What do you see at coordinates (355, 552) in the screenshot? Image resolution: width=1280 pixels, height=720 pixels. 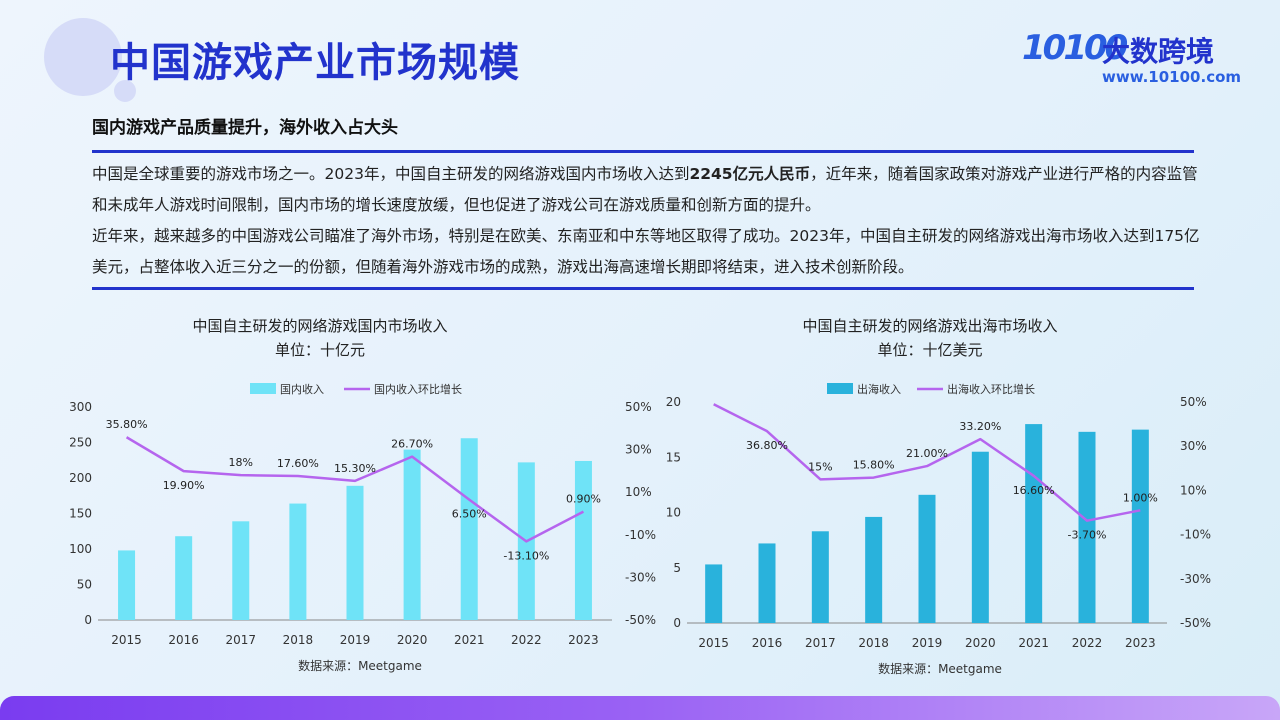 I see `bar-2019` at bounding box center [355, 552].